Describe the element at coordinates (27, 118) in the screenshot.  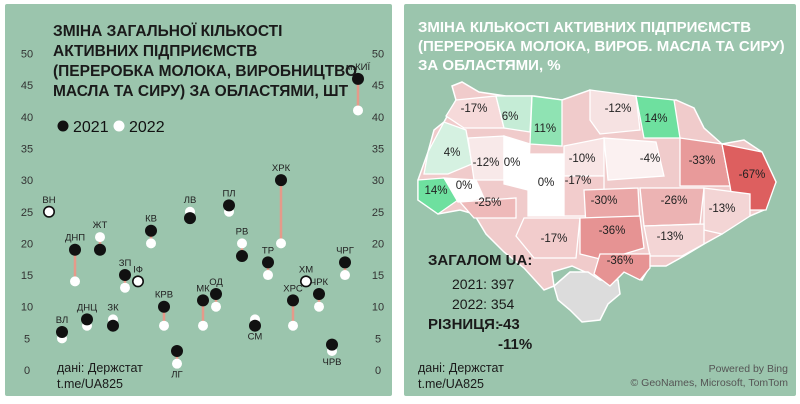
I see `ytick-left: 40` at that location.